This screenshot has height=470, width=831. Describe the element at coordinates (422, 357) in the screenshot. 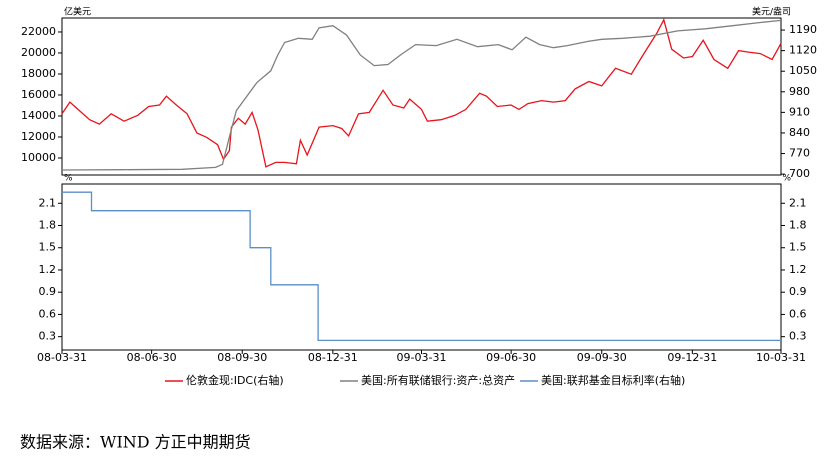

I see `x-tick-label: 09-03-31` at that location.